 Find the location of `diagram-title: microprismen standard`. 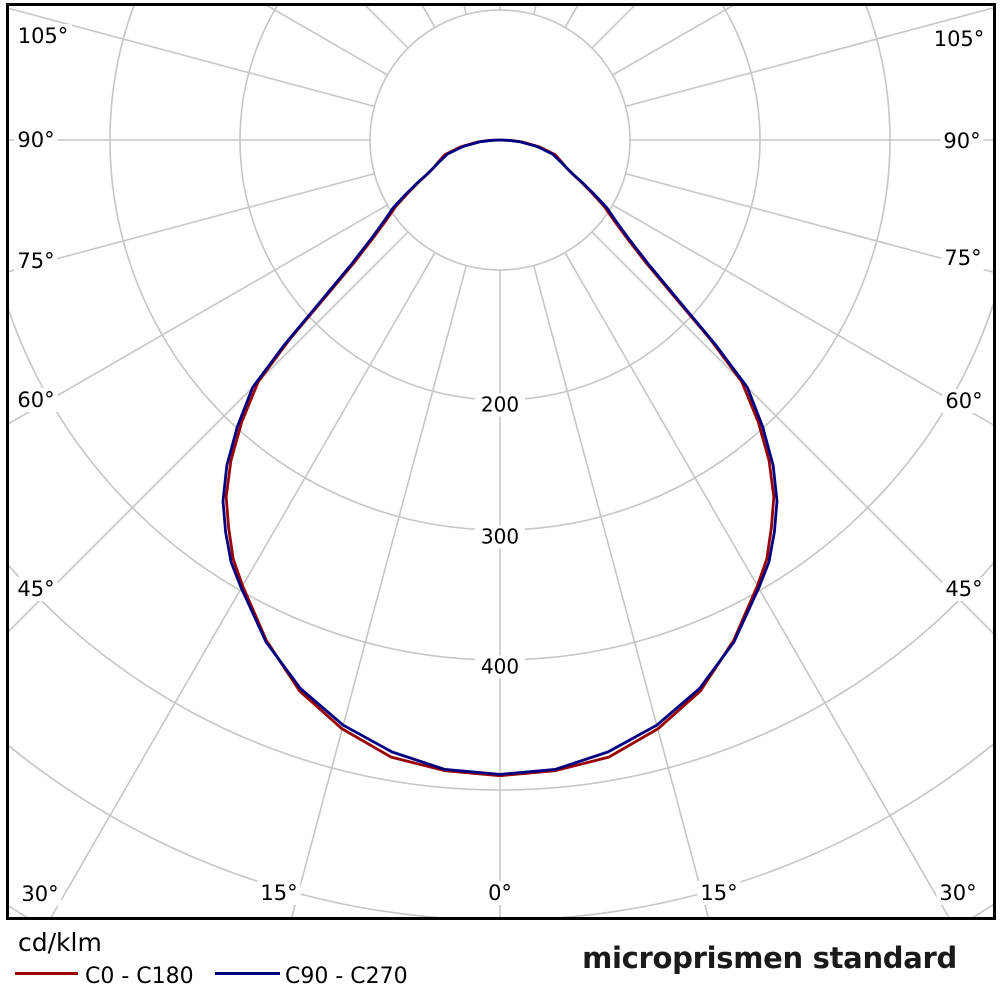

diagram-title: microprismen standard is located at coordinates (769, 958).